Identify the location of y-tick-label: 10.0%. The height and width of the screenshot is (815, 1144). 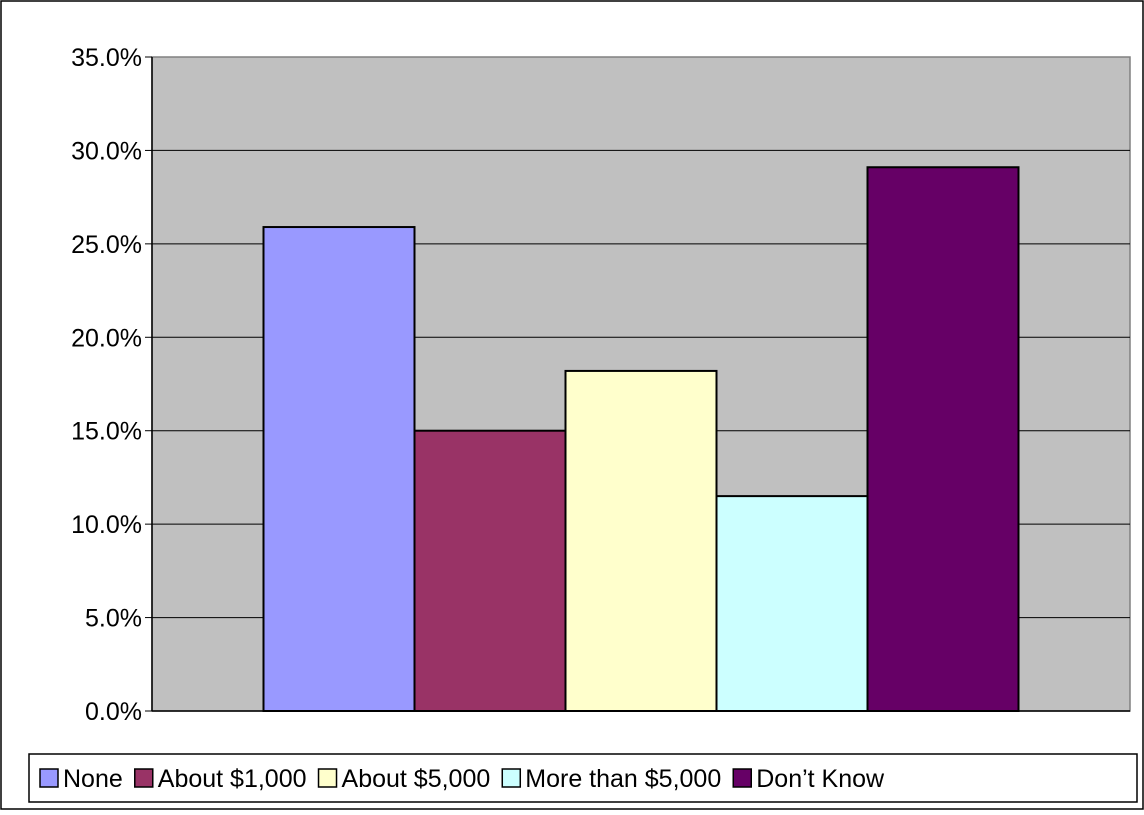
(106, 525).